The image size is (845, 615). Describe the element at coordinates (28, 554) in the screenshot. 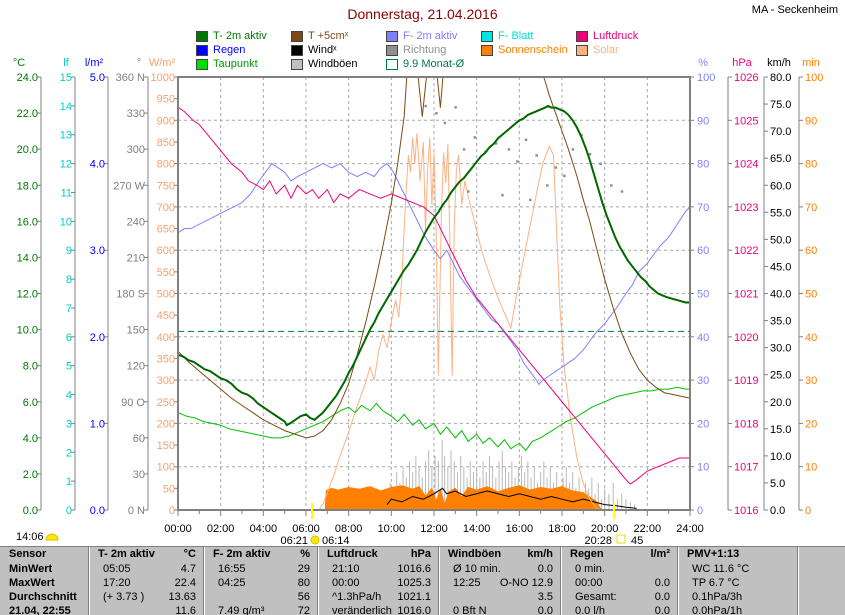

I see `column-name: Sensor` at that location.